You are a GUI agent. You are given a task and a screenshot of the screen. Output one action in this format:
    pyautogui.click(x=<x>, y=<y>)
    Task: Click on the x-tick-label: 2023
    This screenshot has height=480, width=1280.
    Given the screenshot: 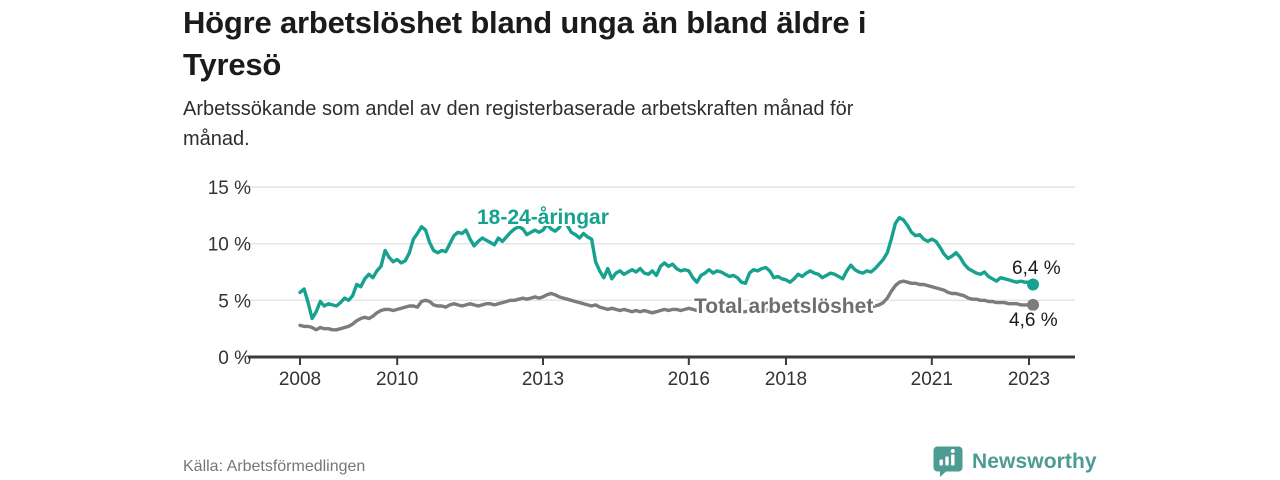 What is the action you would take?
    pyautogui.click(x=1029, y=379)
    